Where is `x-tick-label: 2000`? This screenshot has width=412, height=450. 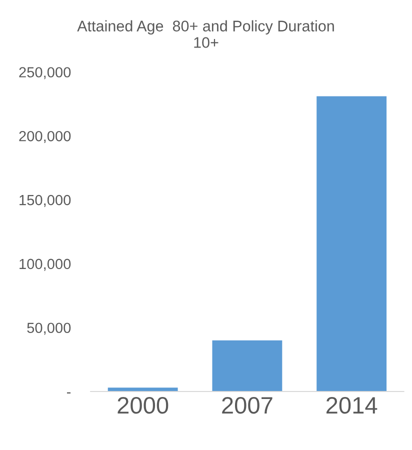 x-tick-label: 2000 is located at coordinates (143, 405).